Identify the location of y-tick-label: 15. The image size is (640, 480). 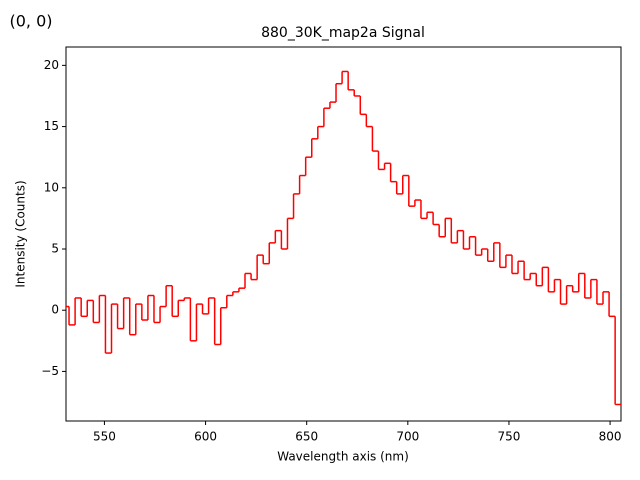
(51, 126).